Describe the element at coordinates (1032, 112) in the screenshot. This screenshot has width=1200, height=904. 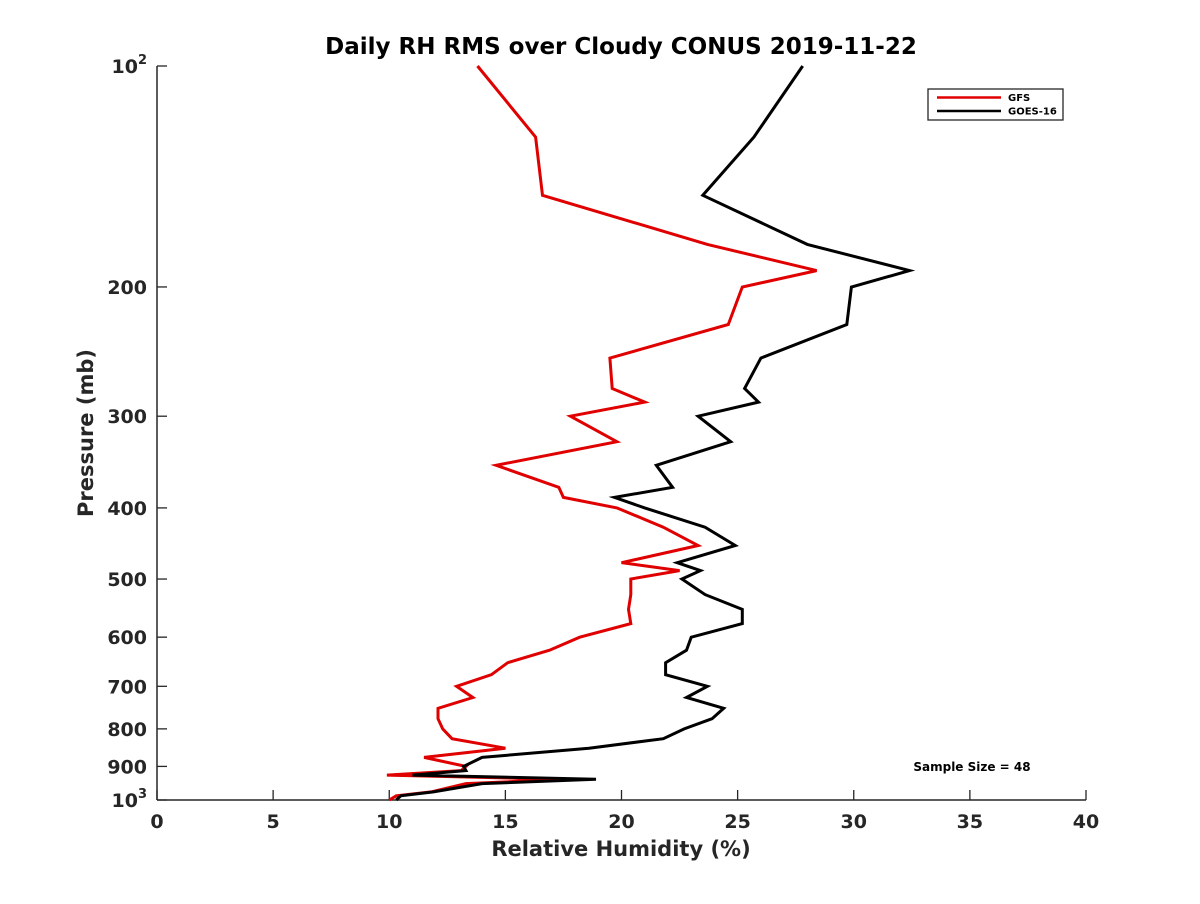
I see `legend-label-goes-16: GOES-16` at that location.